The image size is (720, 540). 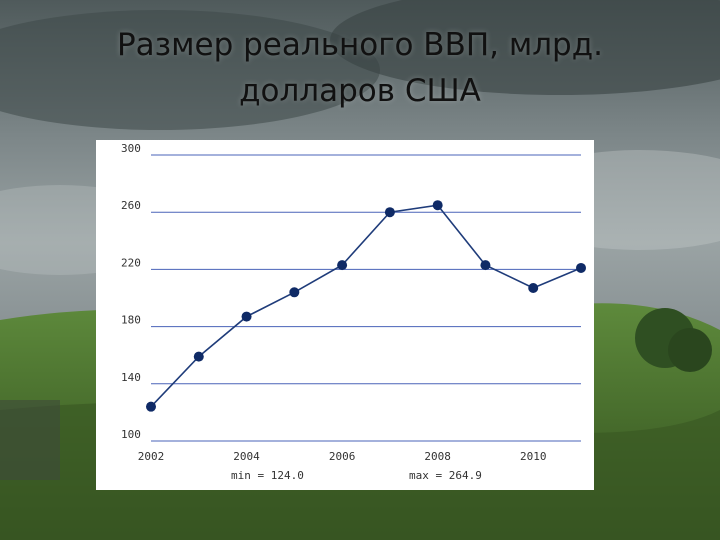 What do you see at coordinates (533, 456) in the screenshot?
I see `x-tick-label: 2010` at bounding box center [533, 456].